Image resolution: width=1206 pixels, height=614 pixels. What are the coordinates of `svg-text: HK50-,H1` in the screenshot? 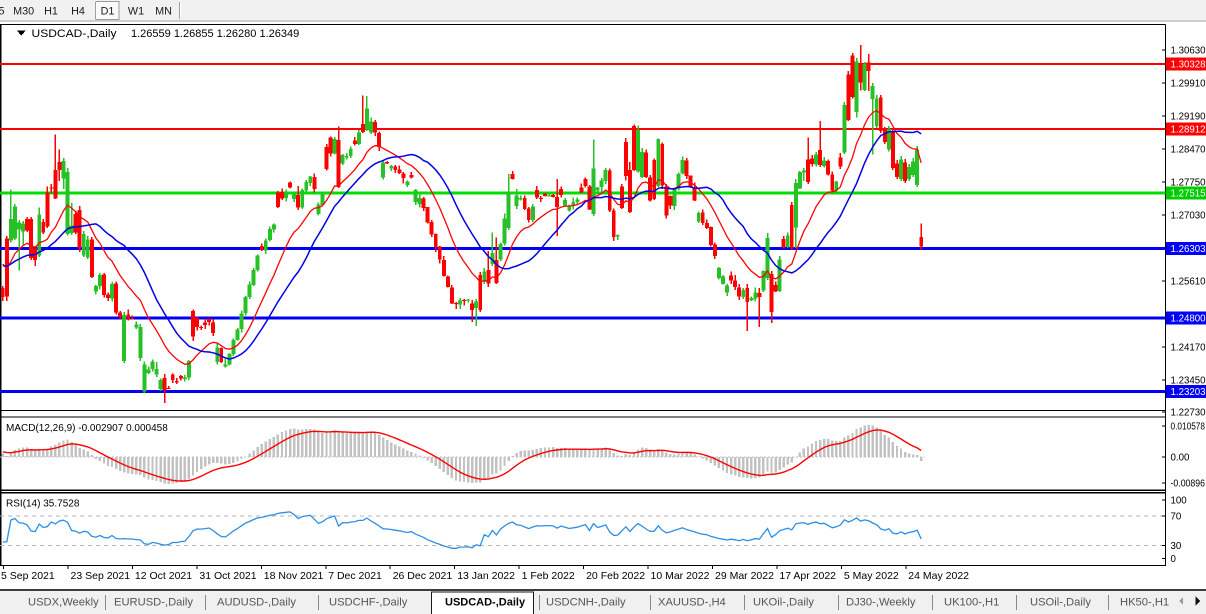 It's located at (1144, 603).